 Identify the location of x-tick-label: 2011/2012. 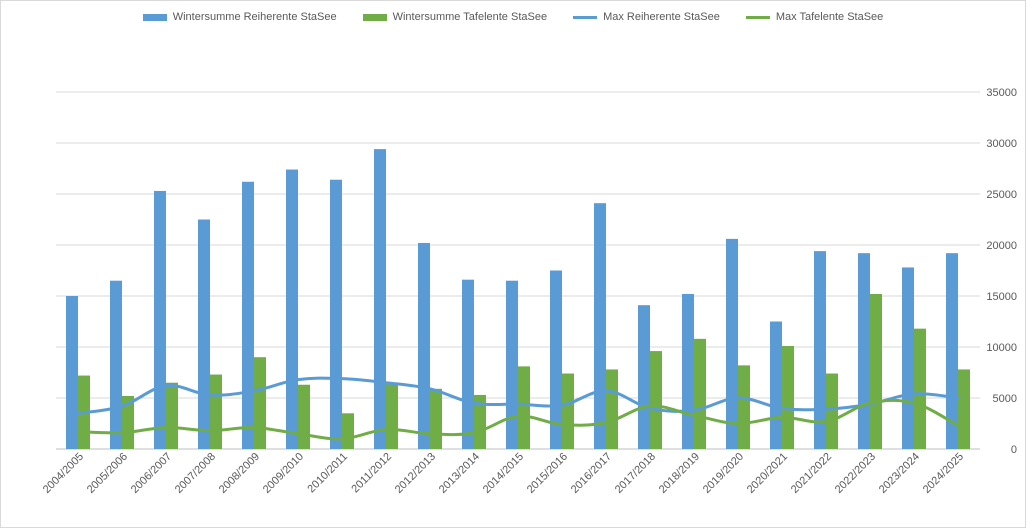
(371, 473).